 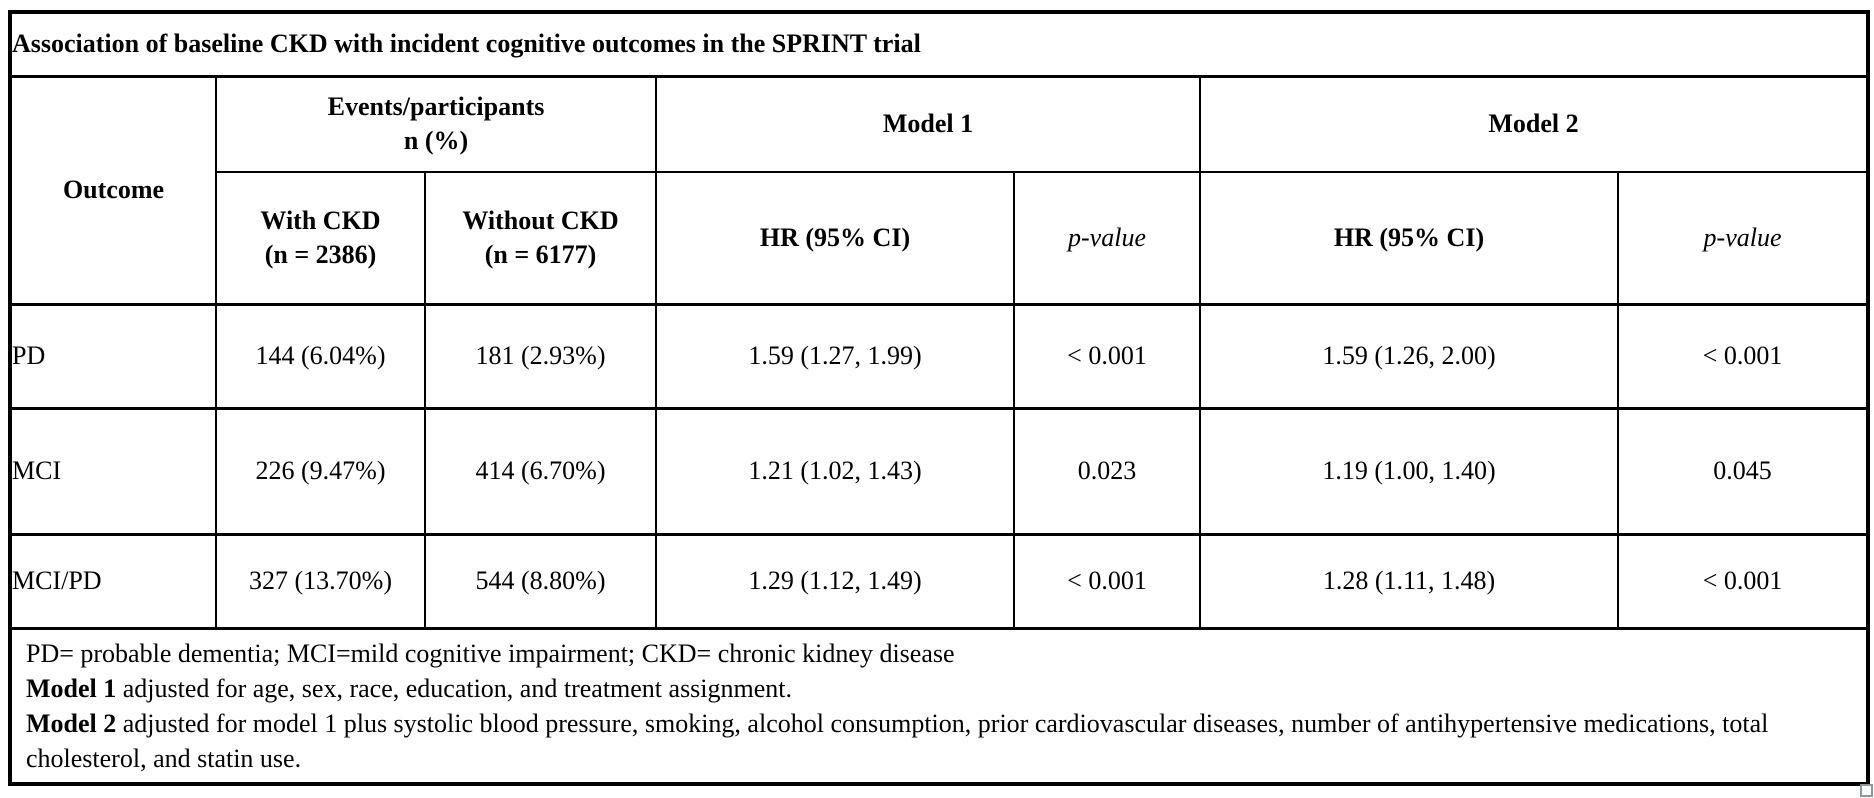 What do you see at coordinates (320, 580) in the screenshot?
I see `cell-with-ckd: 327 (13.70%)` at bounding box center [320, 580].